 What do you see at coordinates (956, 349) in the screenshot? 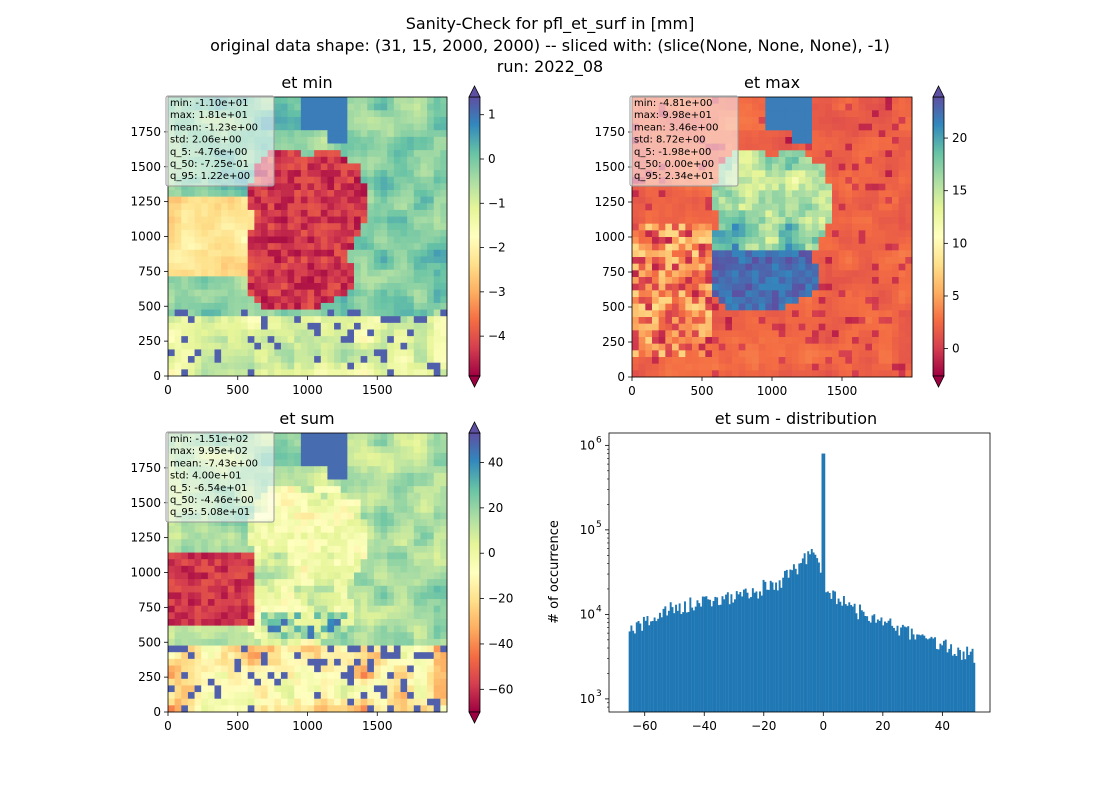
I see `colorbar-tick-label: 0` at bounding box center [956, 349].